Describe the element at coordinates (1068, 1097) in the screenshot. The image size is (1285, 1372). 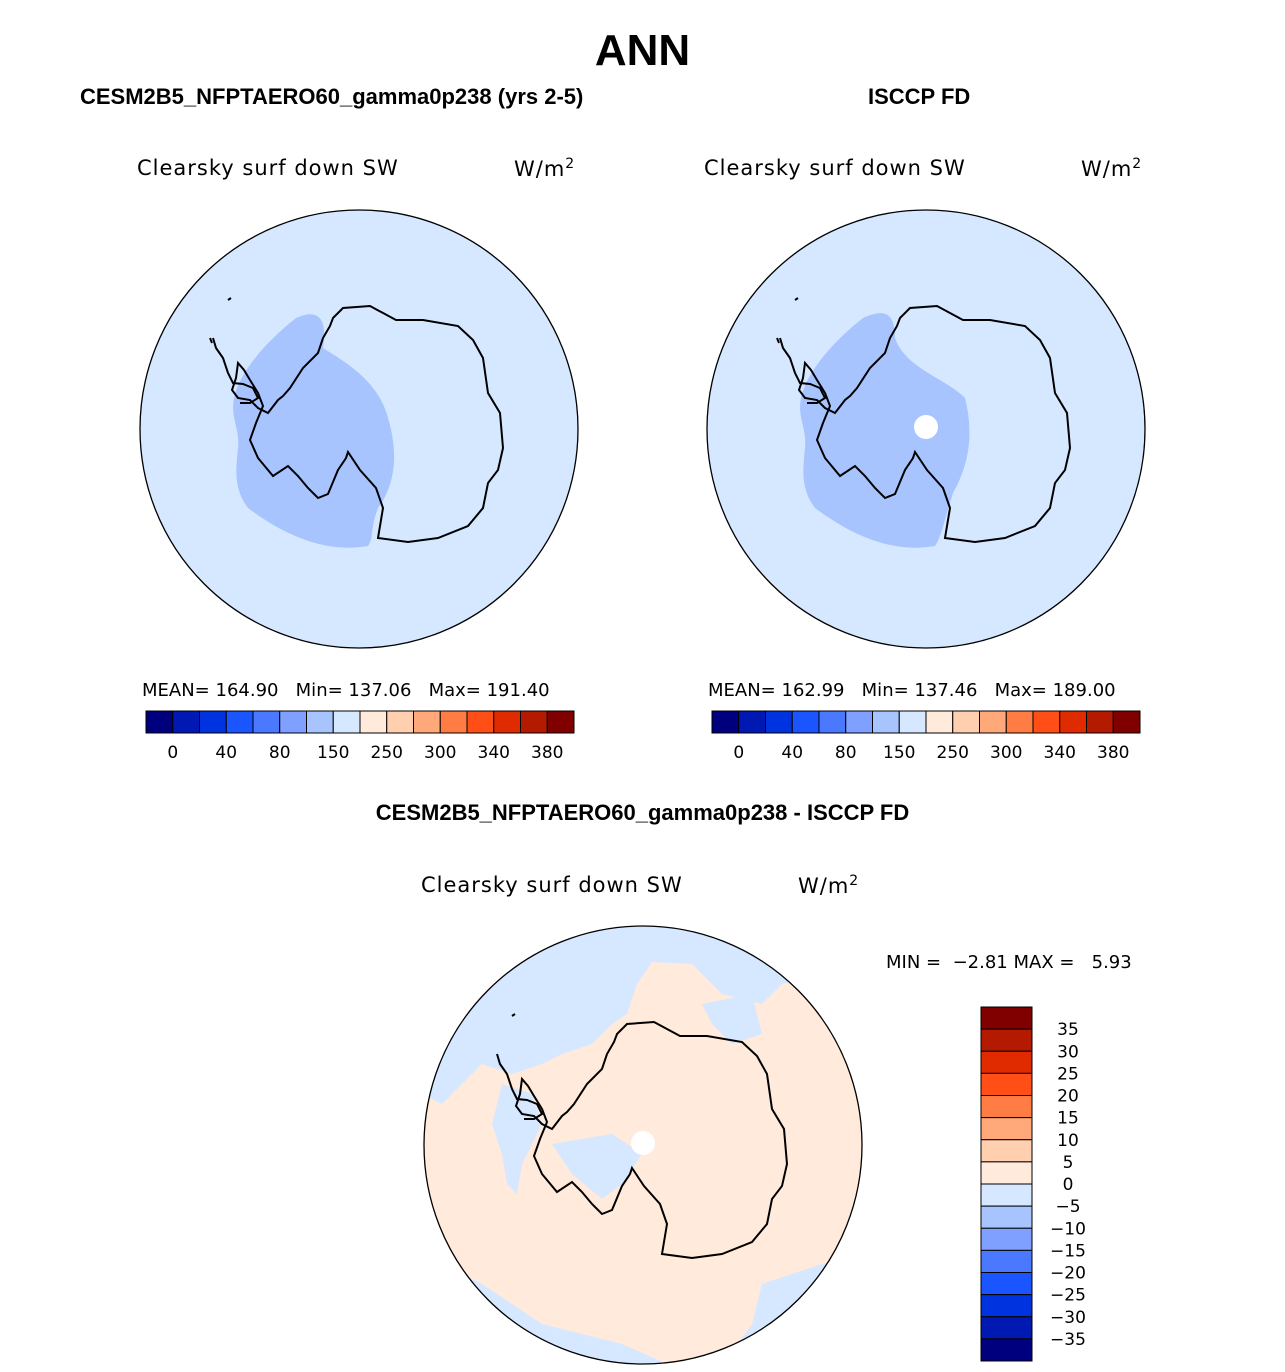
I see `colorbar-tick-label: 20` at that location.